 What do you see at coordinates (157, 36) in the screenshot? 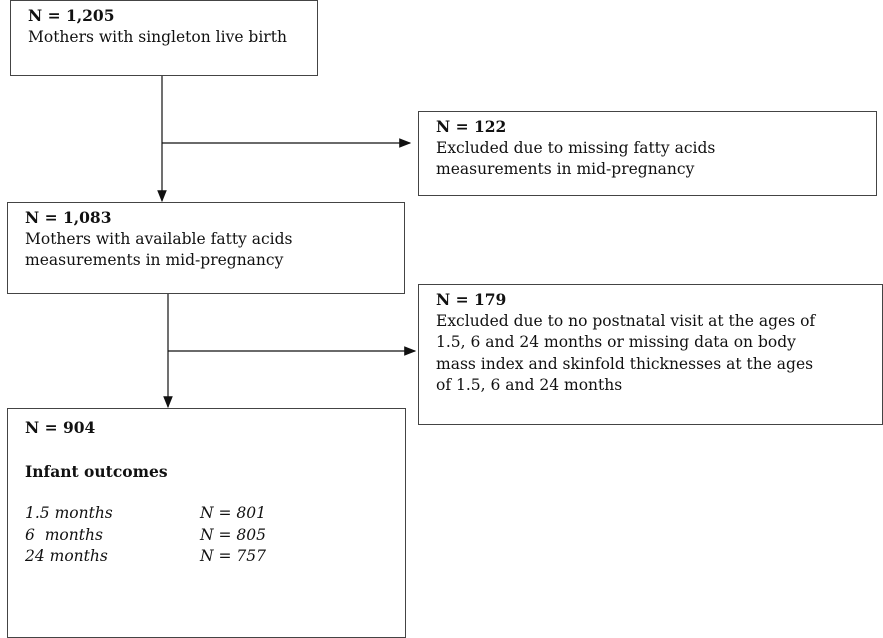
I see `node-text: Mothers with singleton live birth` at bounding box center [157, 36].